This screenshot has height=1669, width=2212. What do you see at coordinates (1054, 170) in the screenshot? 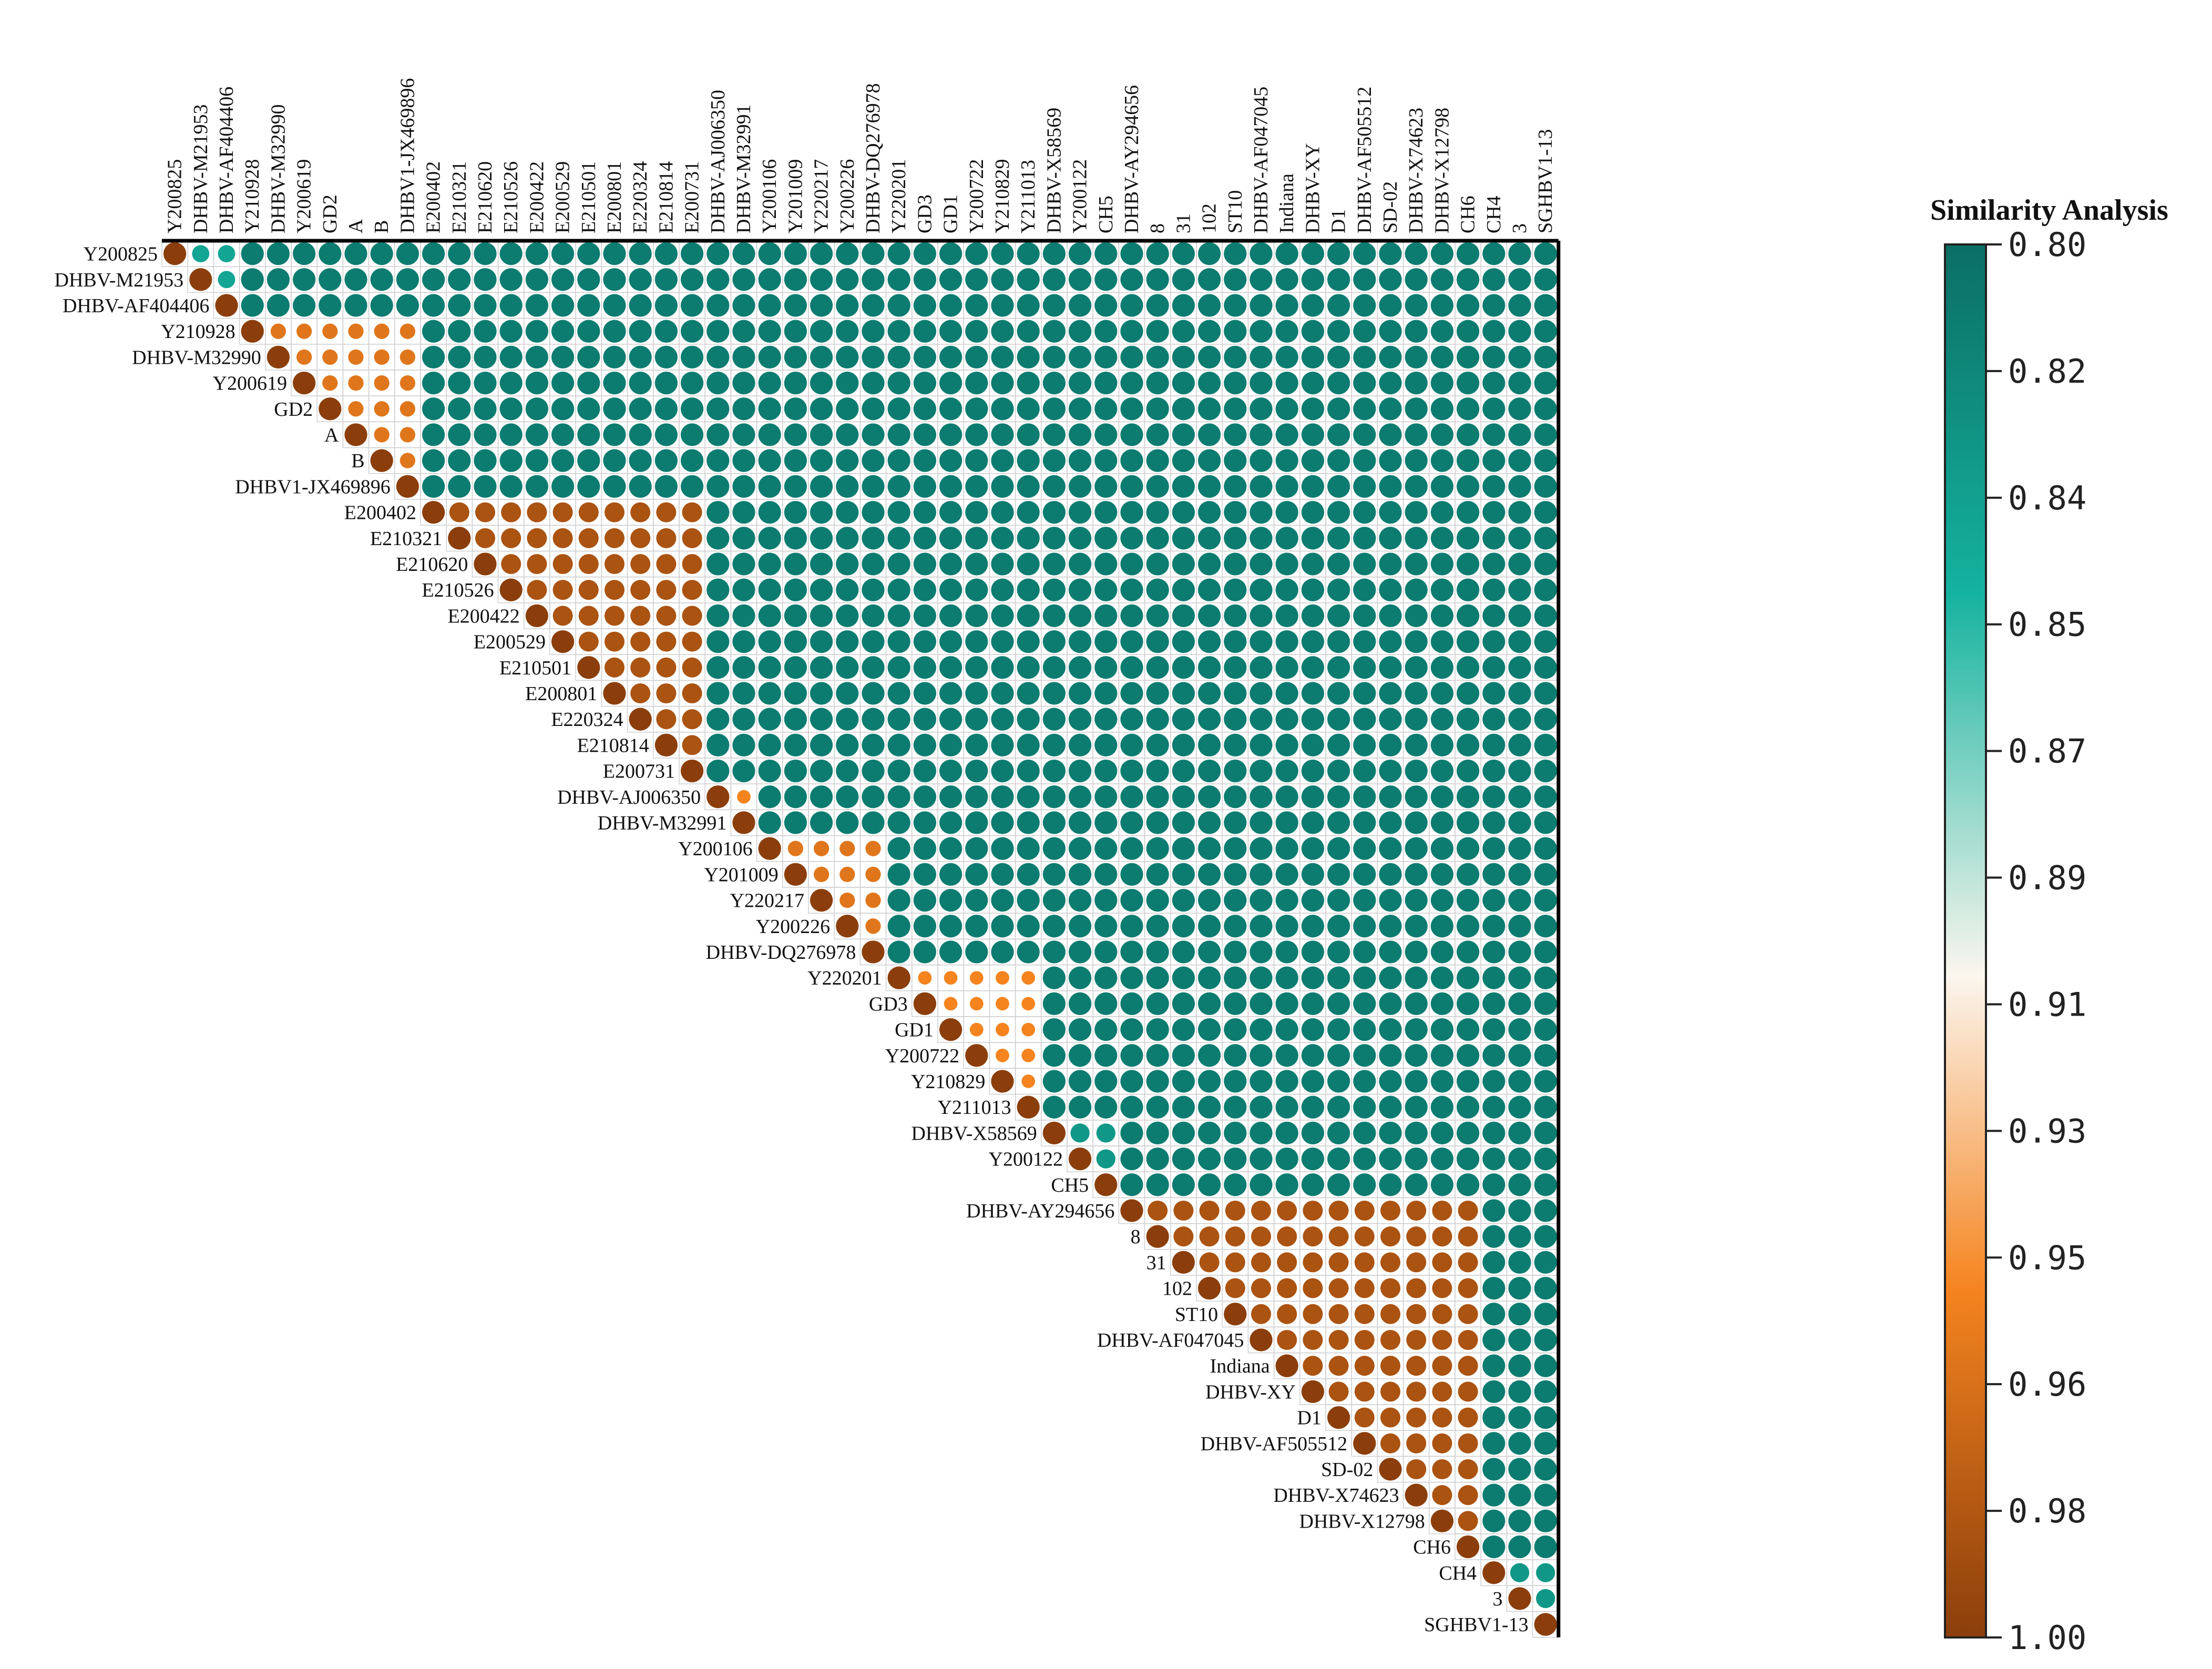
I see `column-label: DHBV-X58569` at bounding box center [1054, 170].